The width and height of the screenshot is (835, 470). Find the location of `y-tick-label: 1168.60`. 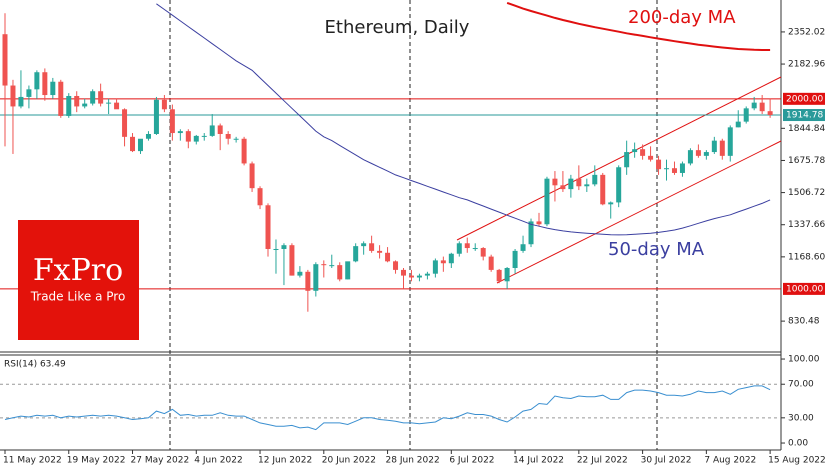

y-tick-label: 1168.60 is located at coordinates (806, 257).